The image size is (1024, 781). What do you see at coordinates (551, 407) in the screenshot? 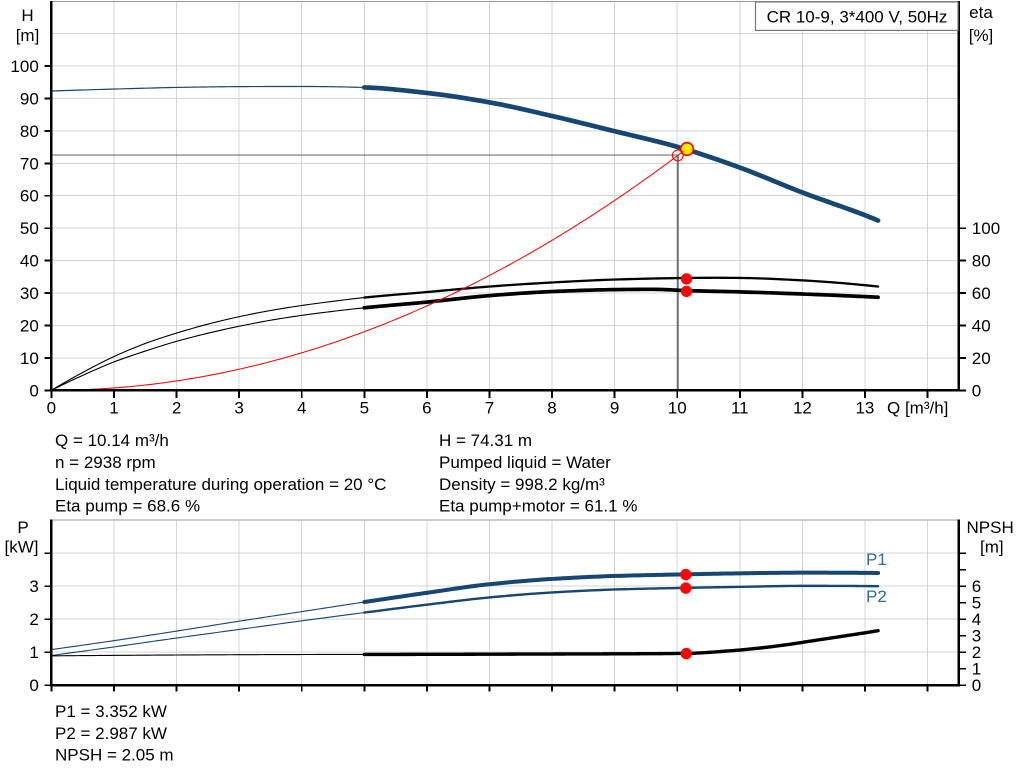
I see `svg-text: 8` at bounding box center [551, 407].